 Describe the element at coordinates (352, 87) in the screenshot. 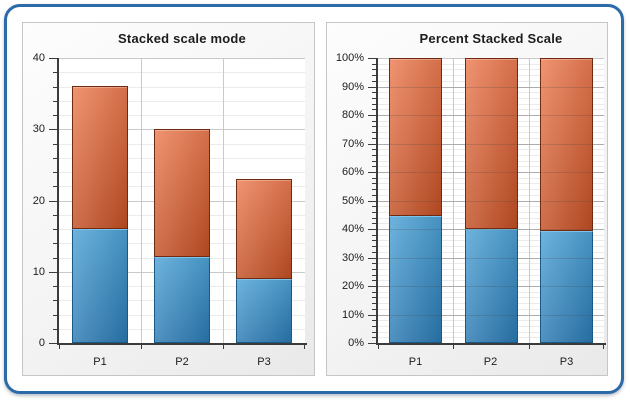

I see `y-axis-label: 90%` at that location.